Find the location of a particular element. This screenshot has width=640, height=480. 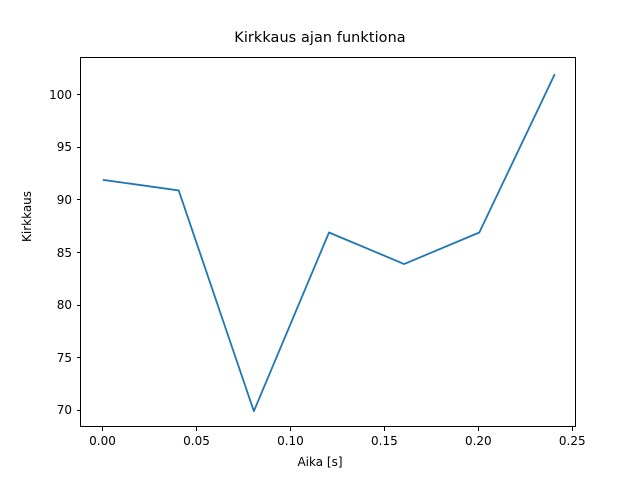

y-tick-label: 100 is located at coordinates (60, 94).